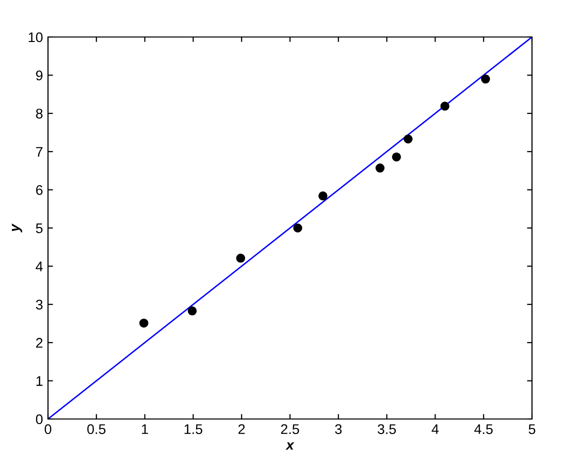 The height and width of the screenshot is (459, 571). What do you see at coordinates (39, 343) in the screenshot?
I see `y-tick-label: 2` at bounding box center [39, 343].